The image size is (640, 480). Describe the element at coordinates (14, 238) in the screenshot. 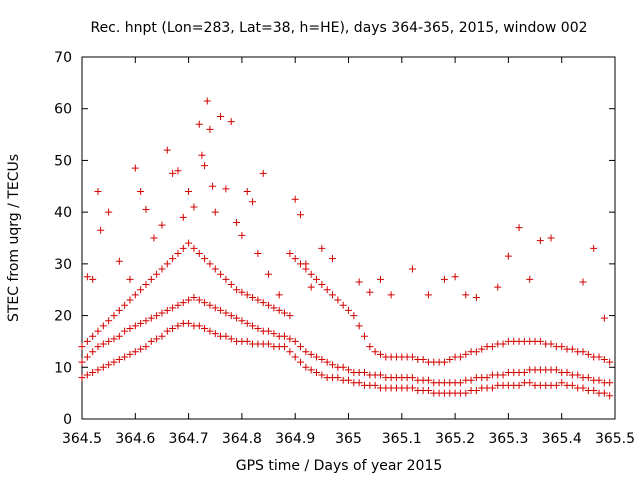

I see `y-axis-label: STEC from uqrg / TECUs` at that location.